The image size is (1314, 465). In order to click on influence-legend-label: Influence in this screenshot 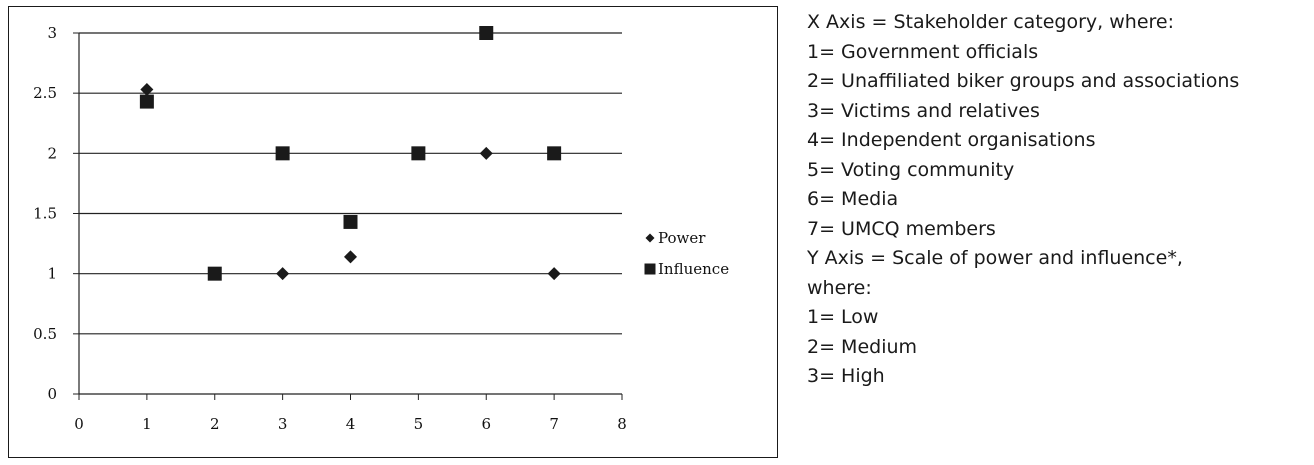, I will do `click(693, 269)`.